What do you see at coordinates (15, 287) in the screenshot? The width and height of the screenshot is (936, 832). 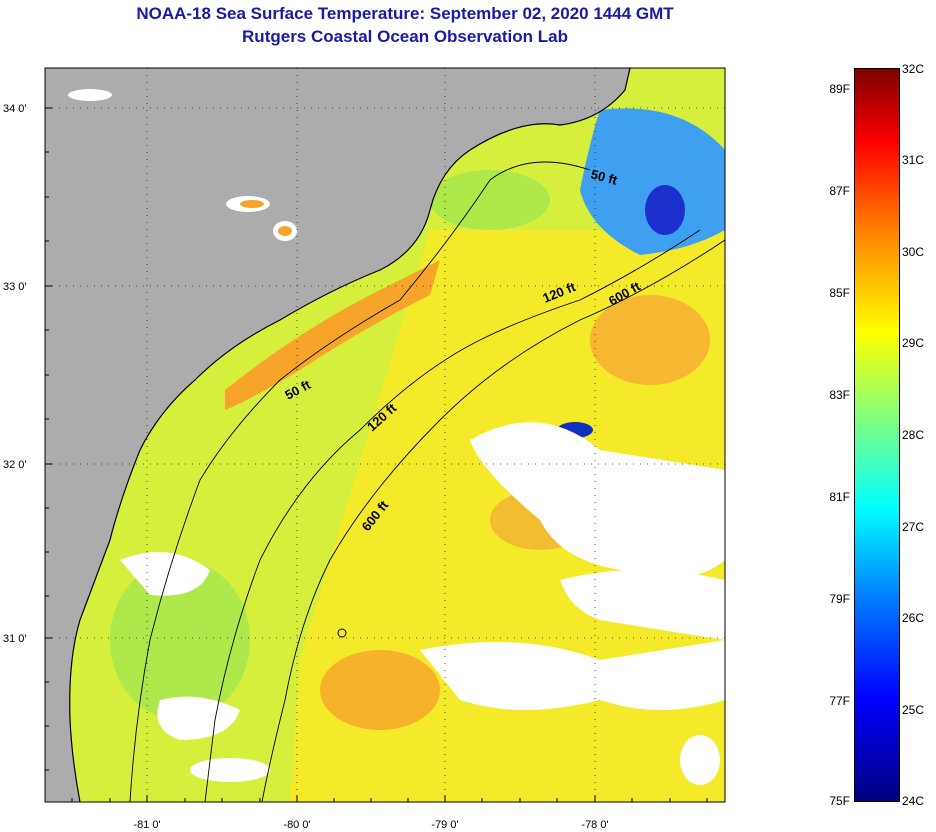 I see `lat-label: 33 0'` at bounding box center [15, 287].